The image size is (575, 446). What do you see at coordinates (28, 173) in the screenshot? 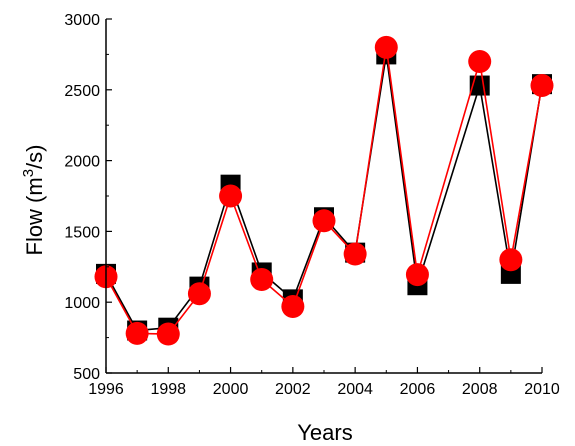
I see `y-axis-title-superscript: 3` at bounding box center [28, 173].